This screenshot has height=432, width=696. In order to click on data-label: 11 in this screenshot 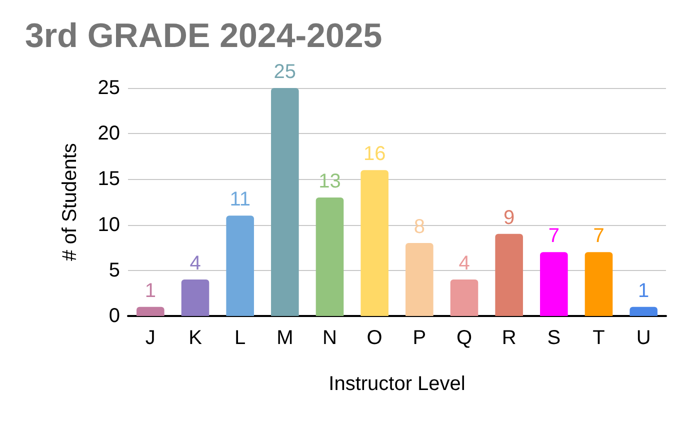, I will do `click(240, 199)`.